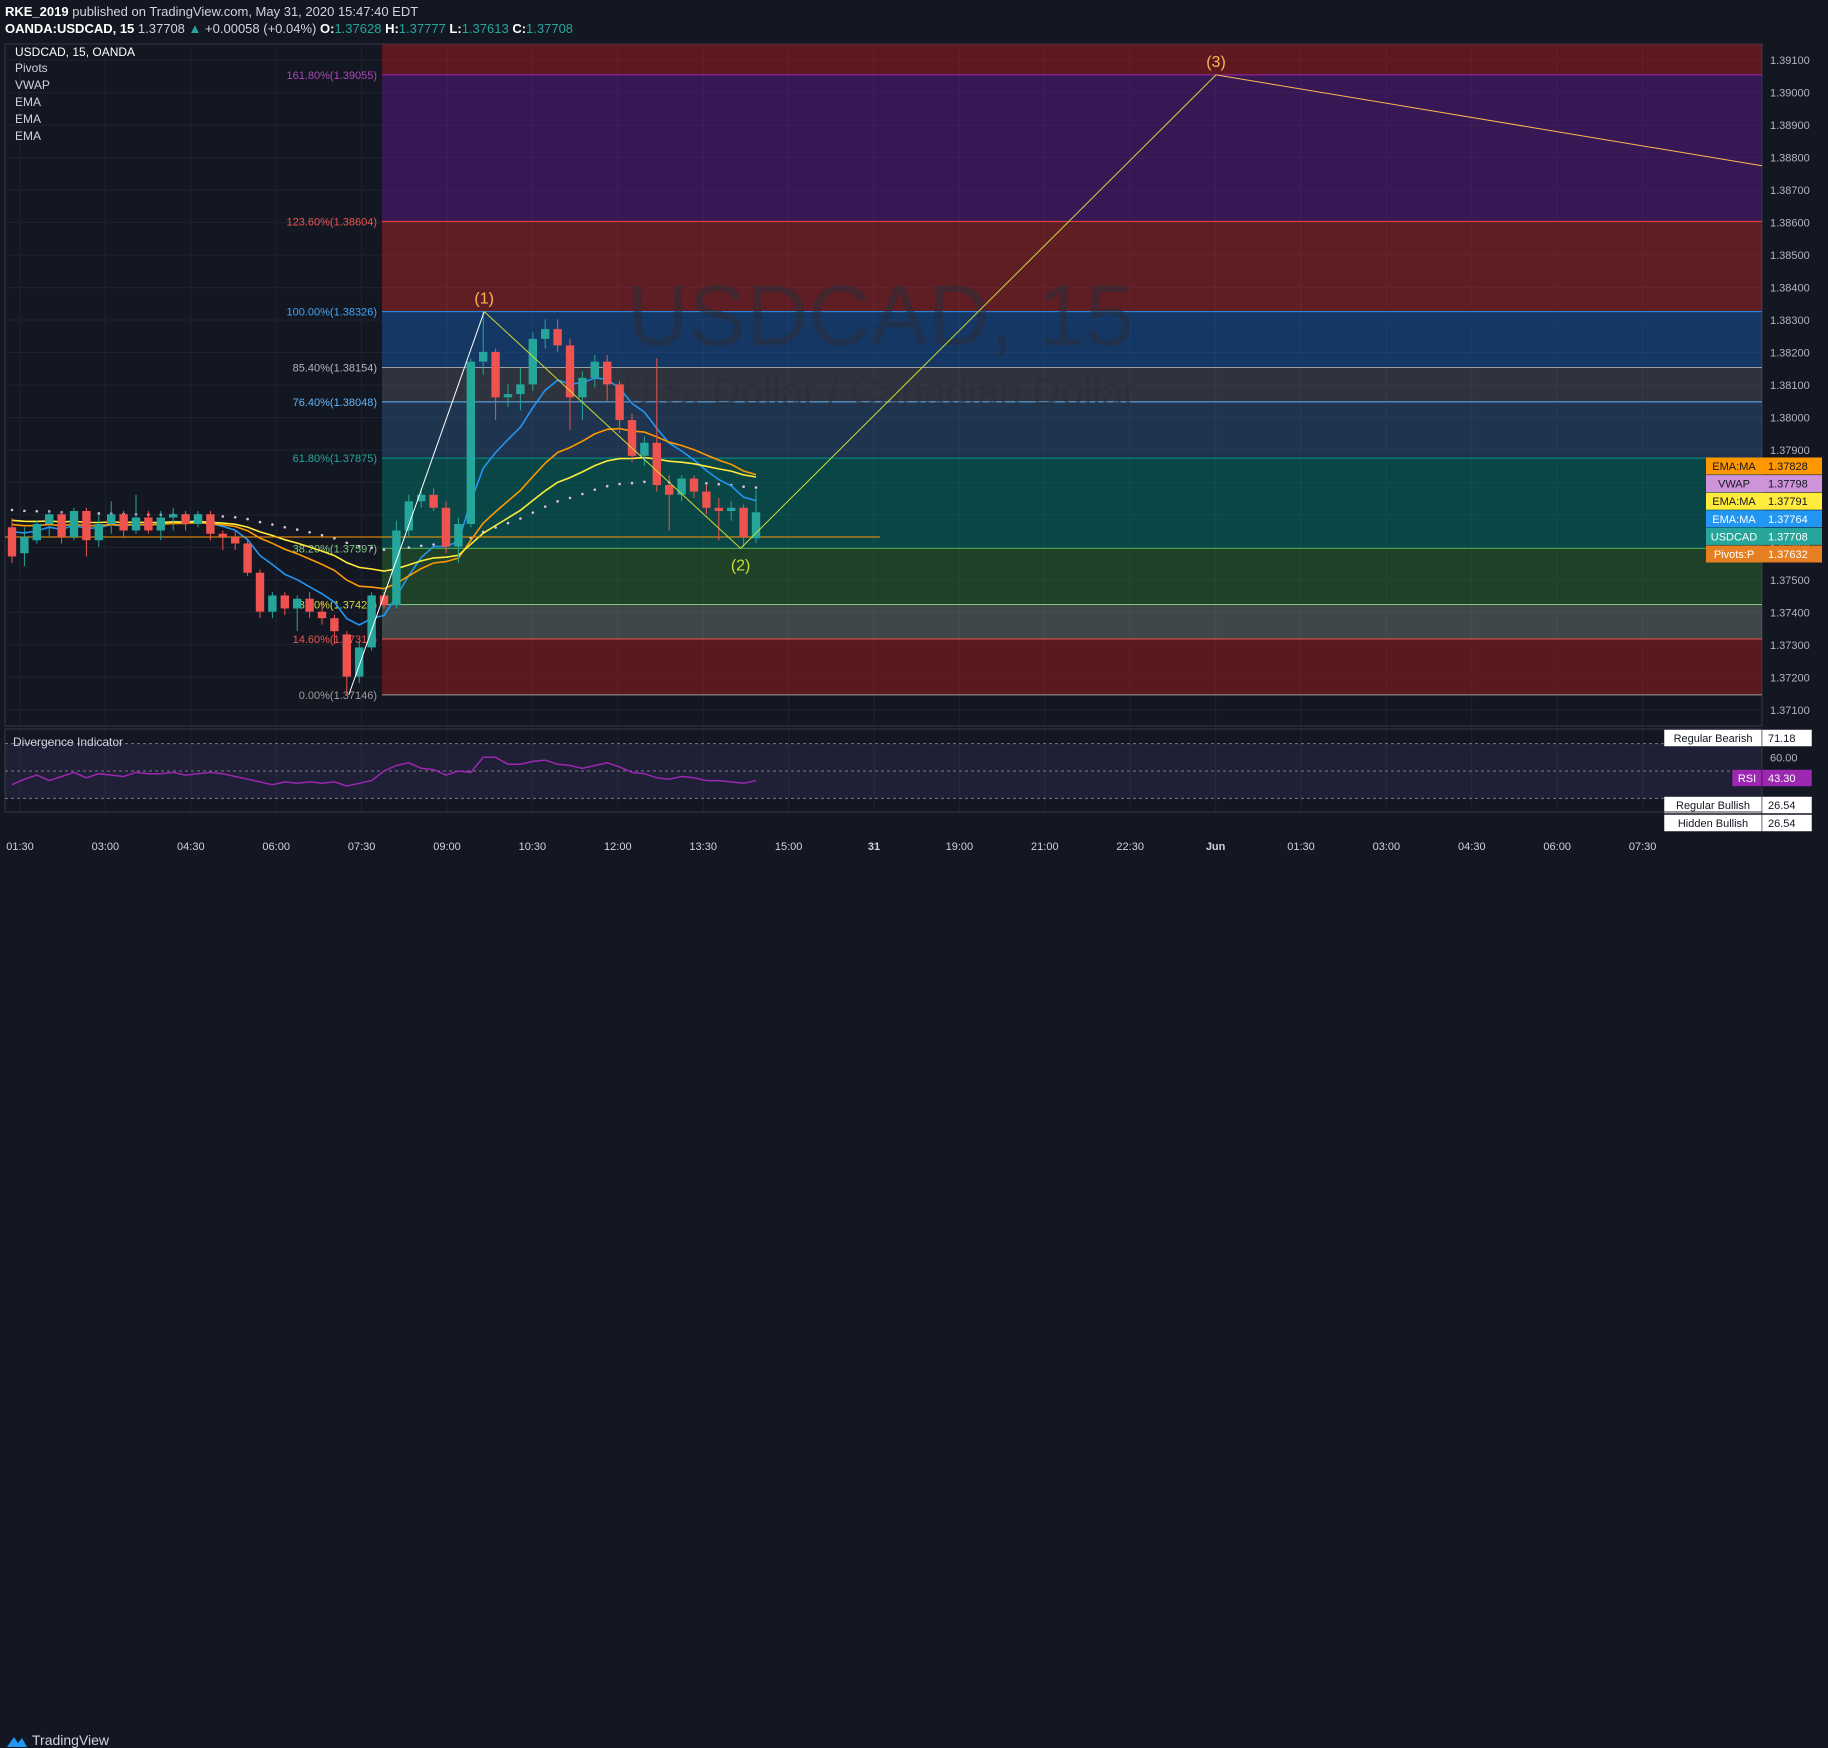  I want to click on symbol-label: OANDA:USDCAD, 15, so click(70, 28).